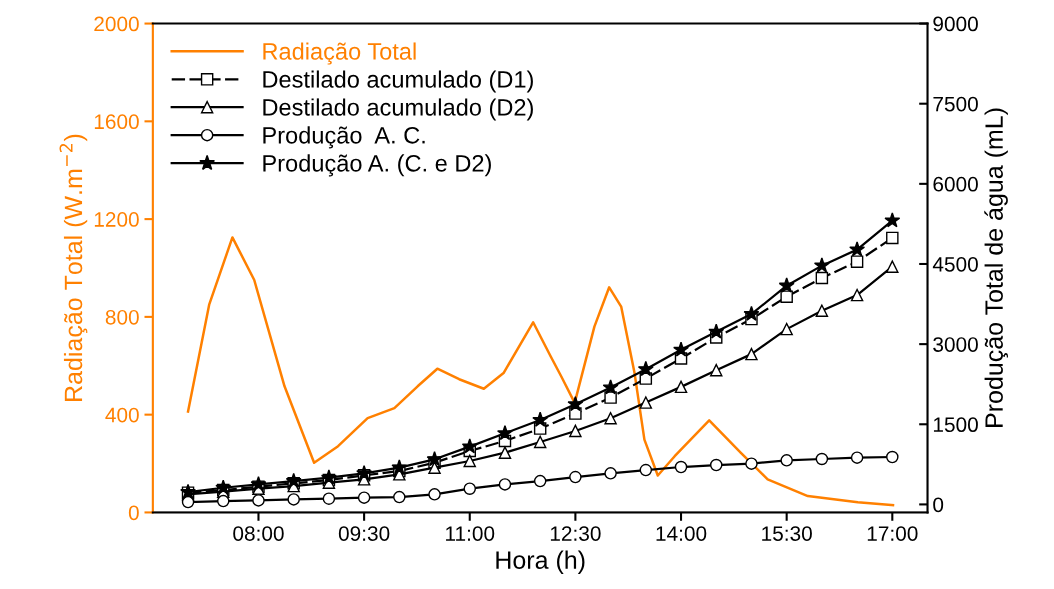 The height and width of the screenshot is (589, 1054). What do you see at coordinates (116, 24) in the screenshot?
I see `y-tick-label: 2000` at bounding box center [116, 24].